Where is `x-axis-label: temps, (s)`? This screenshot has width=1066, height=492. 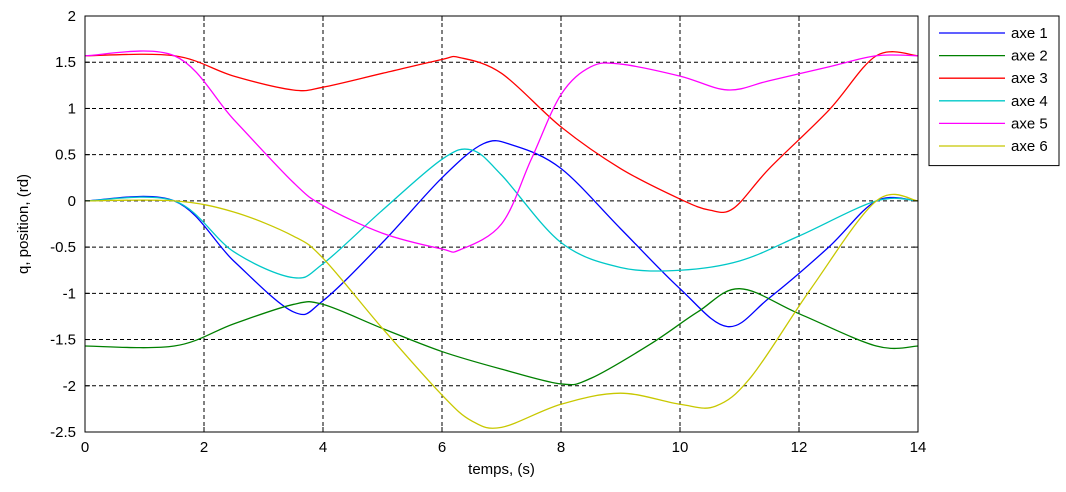
x-axis-label: temps, (s) is located at coordinates (501, 469).